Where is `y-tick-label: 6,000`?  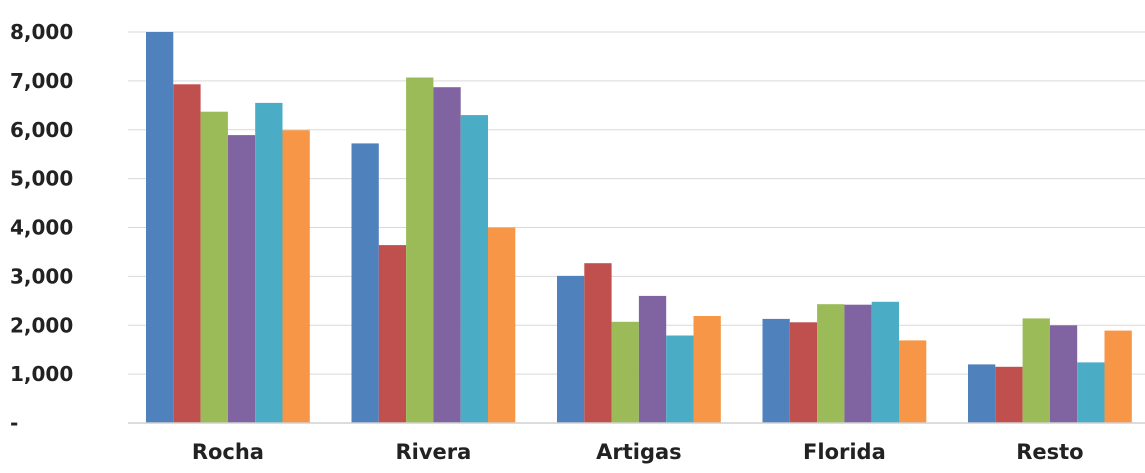 y-tick-label: 6,000 is located at coordinates (41, 130).